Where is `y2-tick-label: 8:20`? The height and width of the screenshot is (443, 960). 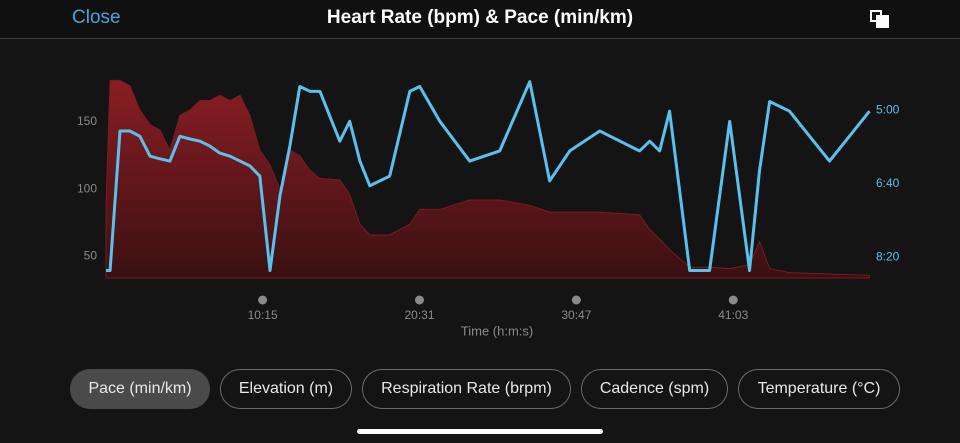 y2-tick-label: 8:20 is located at coordinates (888, 256).